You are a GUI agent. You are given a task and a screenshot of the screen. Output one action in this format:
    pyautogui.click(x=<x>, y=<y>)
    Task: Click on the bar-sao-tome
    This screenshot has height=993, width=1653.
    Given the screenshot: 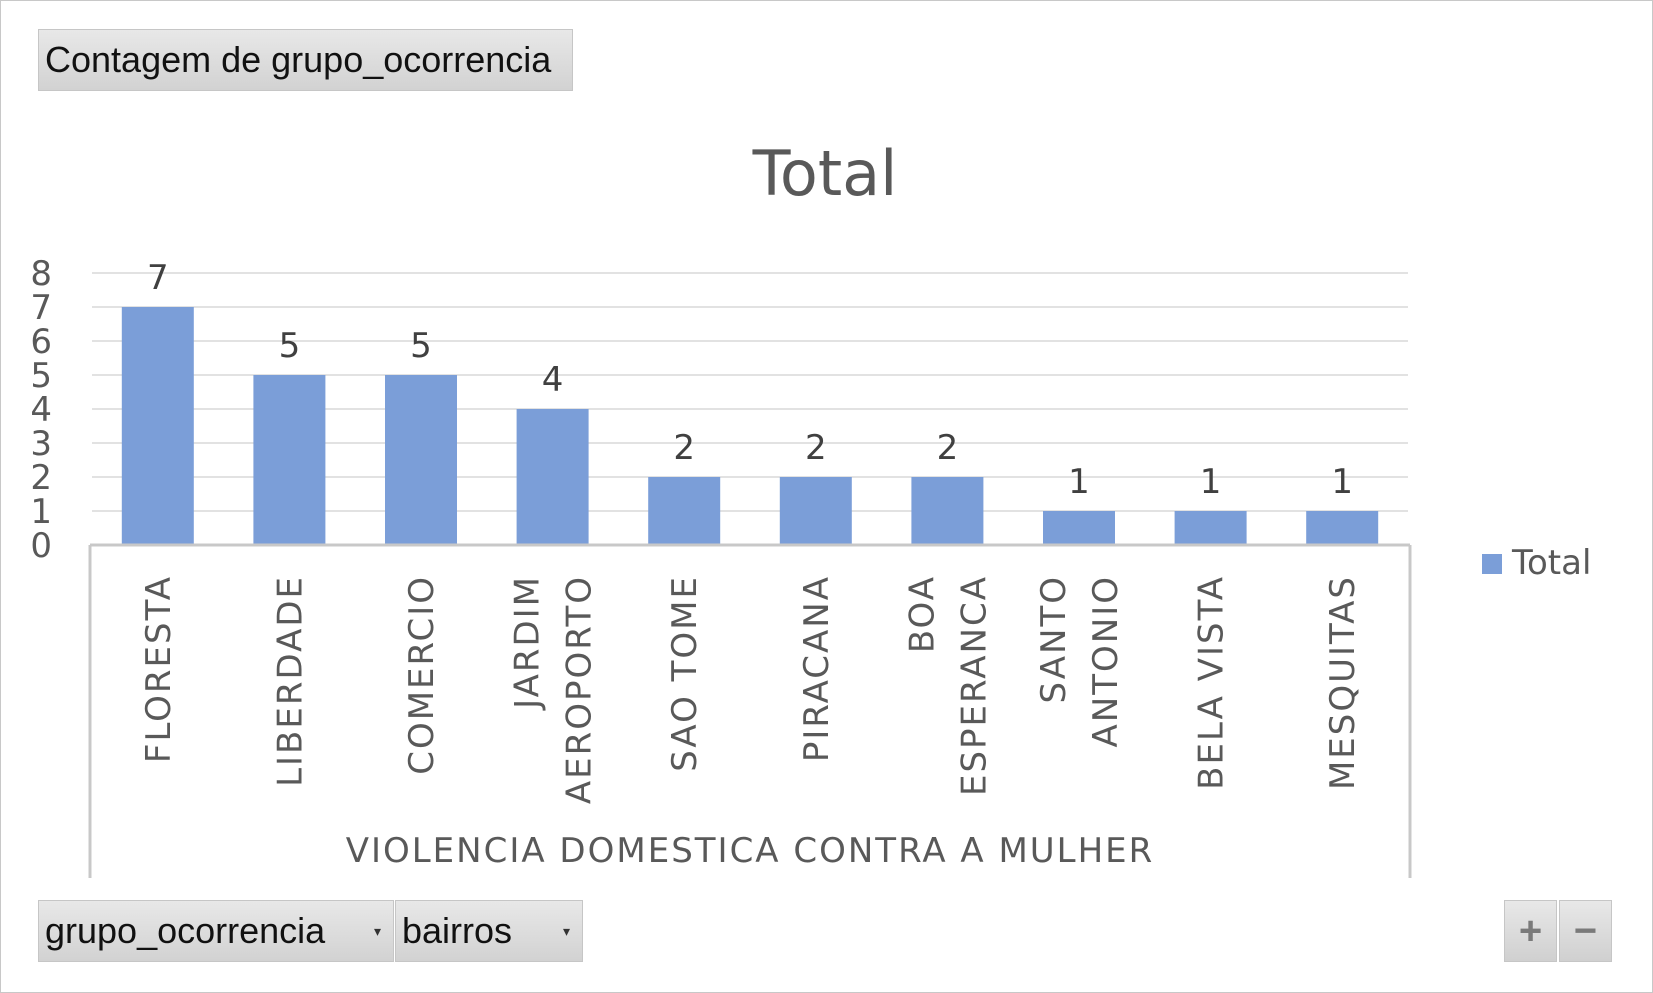 What is the action you would take?
    pyautogui.click(x=684, y=511)
    